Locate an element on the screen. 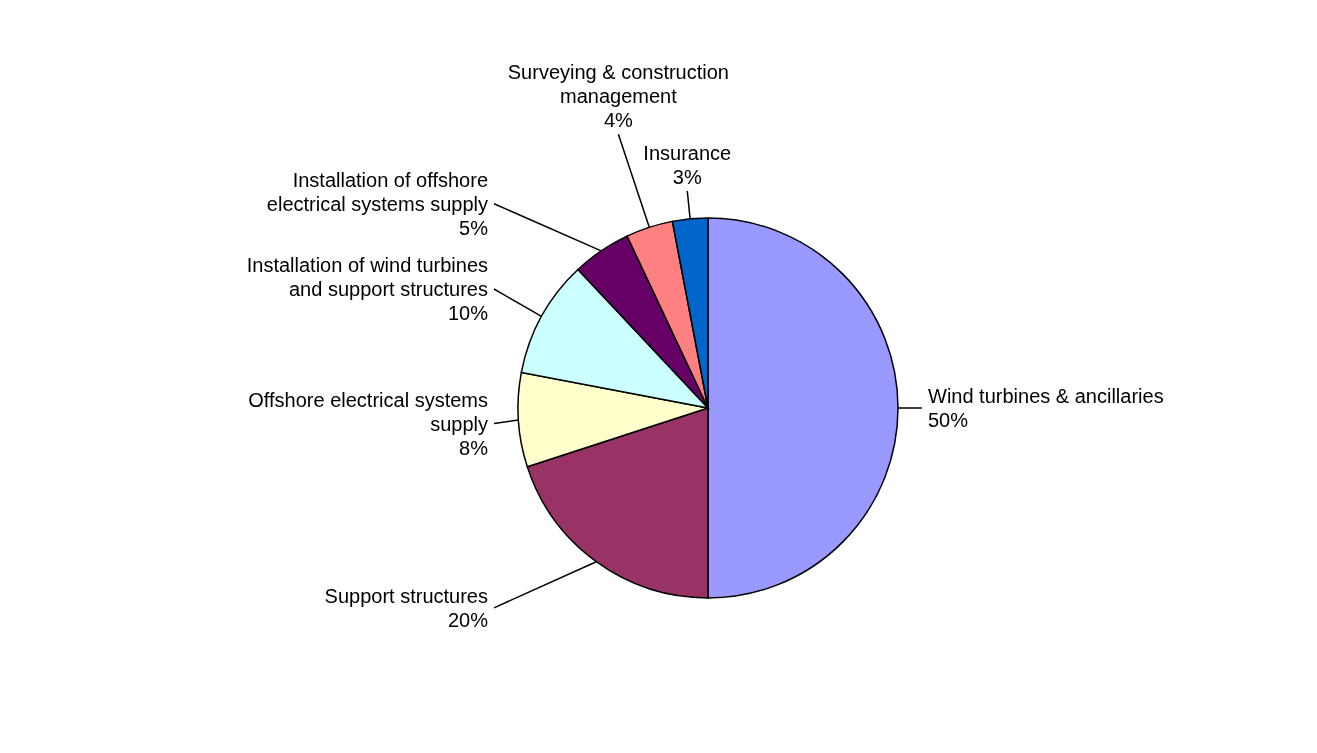  data-label: 5% is located at coordinates (474, 227).